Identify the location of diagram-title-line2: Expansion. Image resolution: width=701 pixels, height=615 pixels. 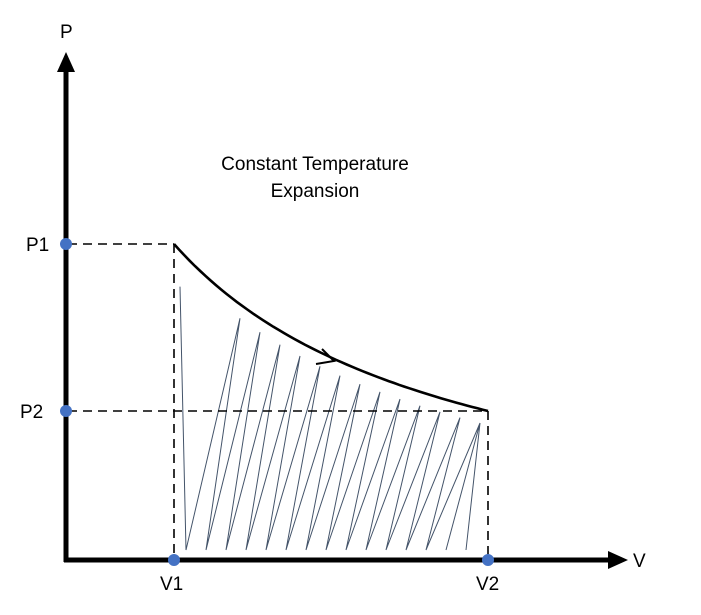
(315, 191).